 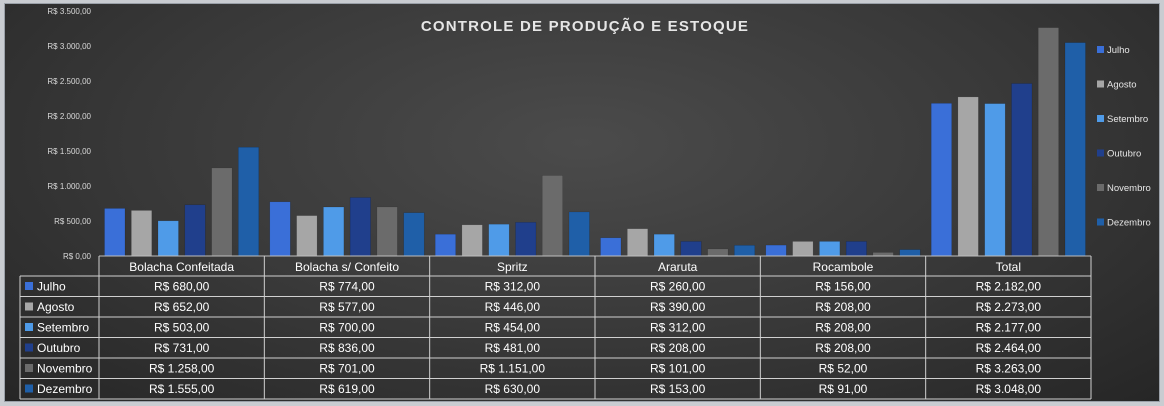 I want to click on row-series-name: Agosto, so click(x=56, y=307).